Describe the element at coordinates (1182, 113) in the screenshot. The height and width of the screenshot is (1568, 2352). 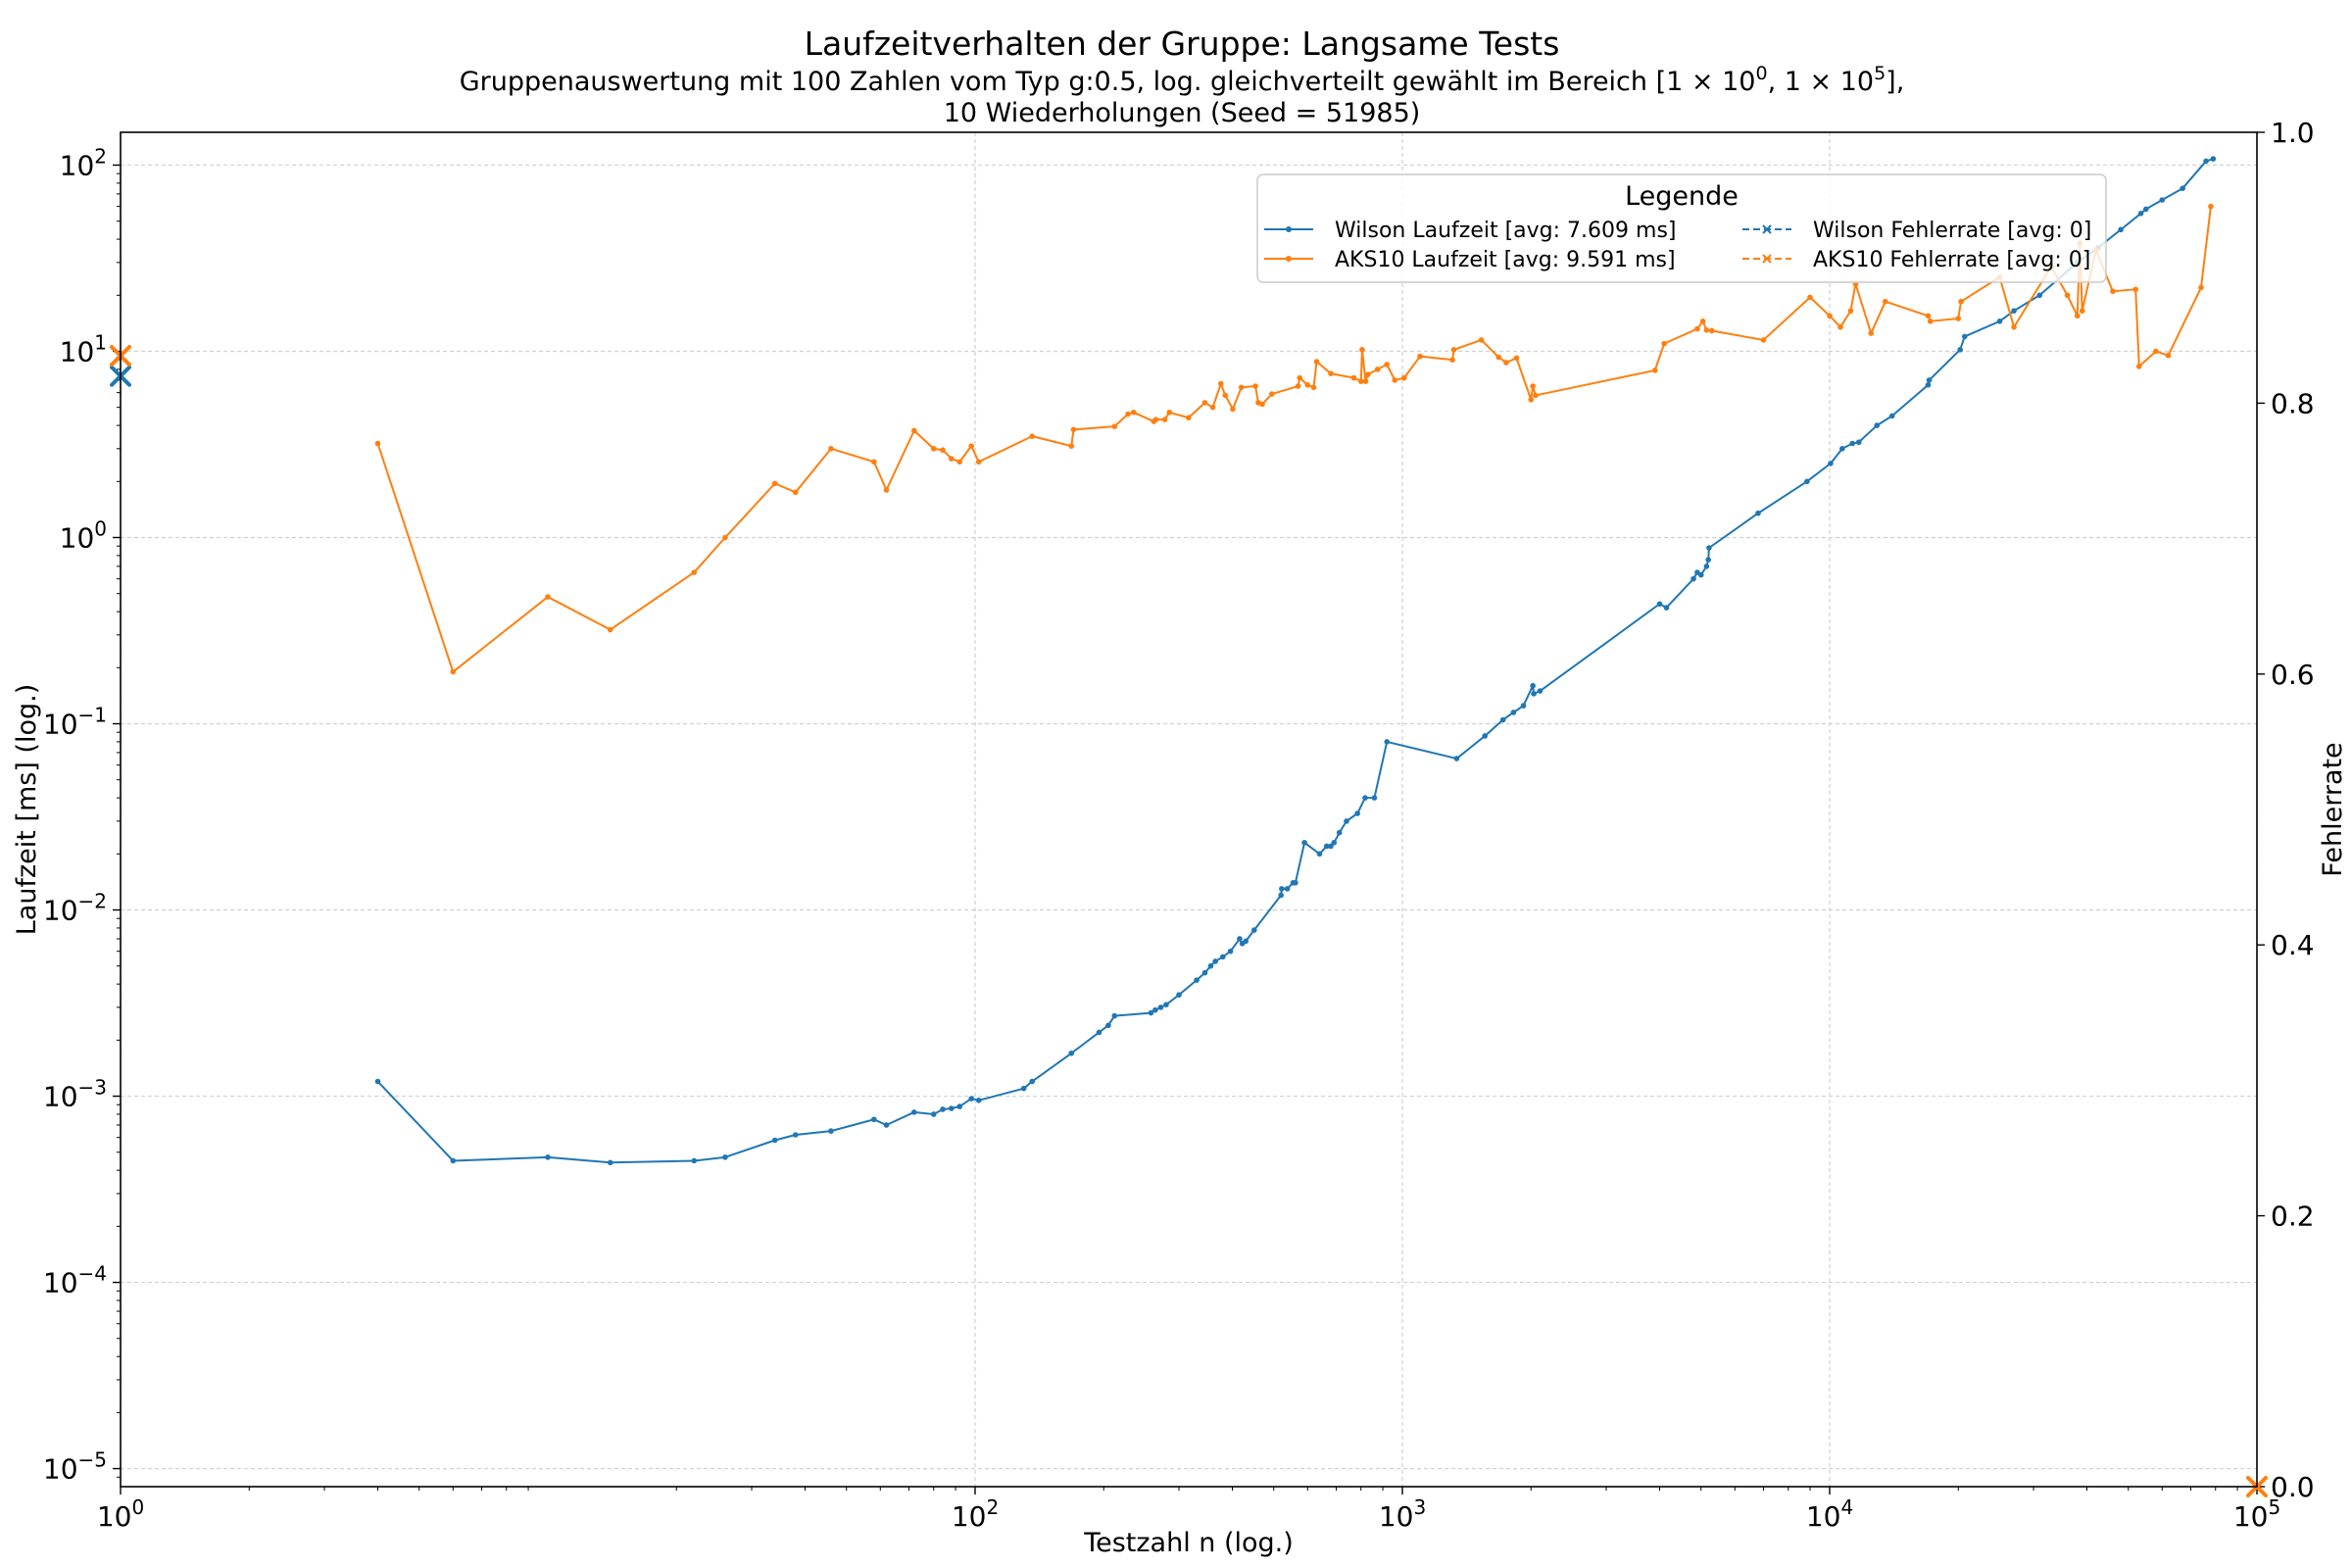
I see `chart-subtitle-line2: 10 Wiederholungen (Seed = 51985)` at that location.